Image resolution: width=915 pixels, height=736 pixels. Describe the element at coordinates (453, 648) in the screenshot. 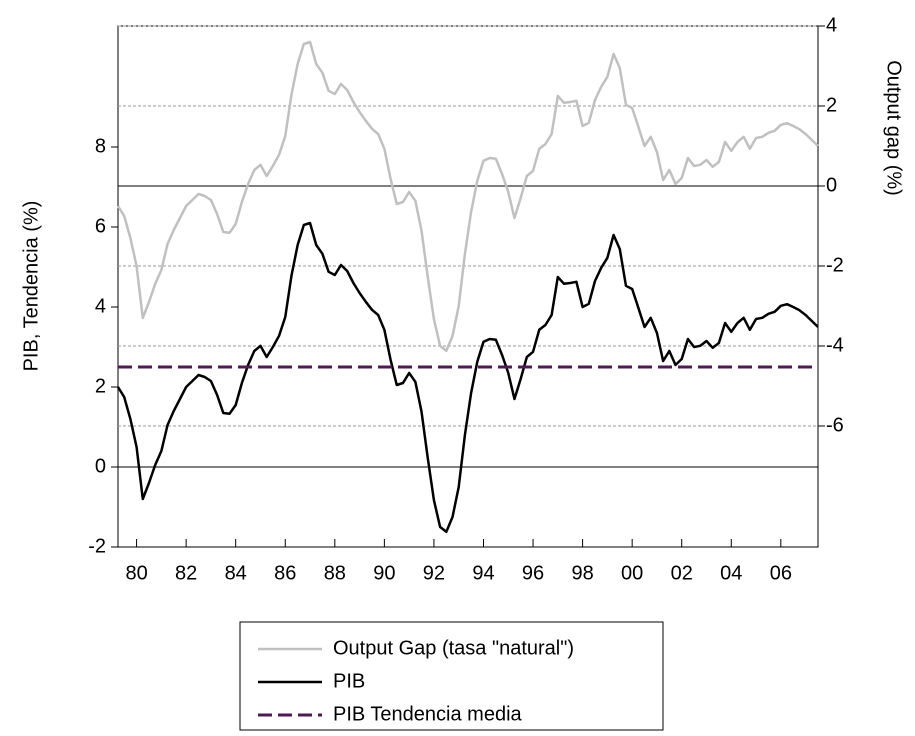

I see `legend-label: Output Gap (tasa "natural")` at that location.